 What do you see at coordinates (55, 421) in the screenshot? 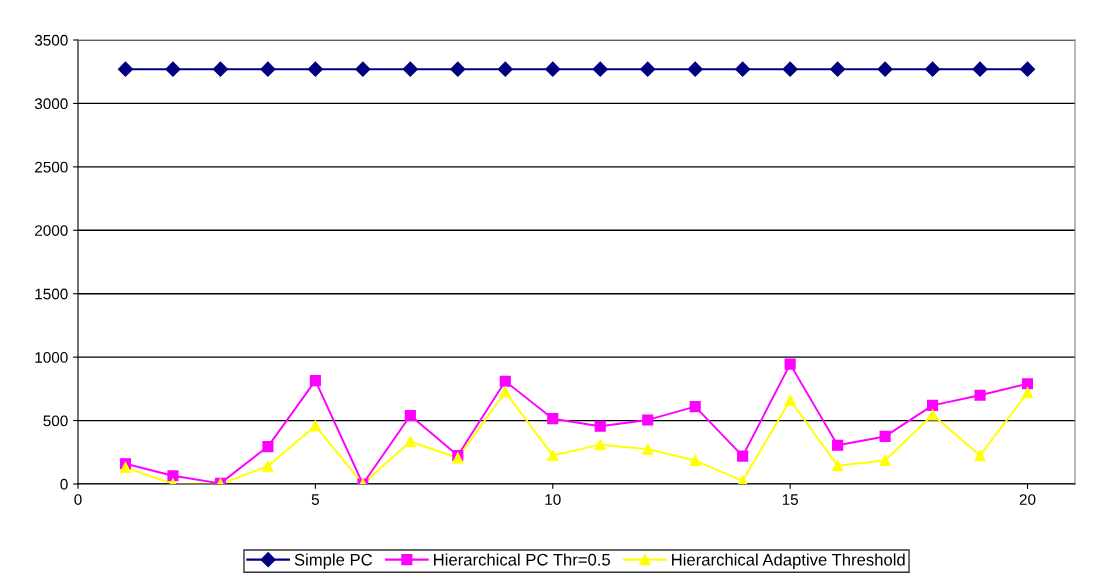
I see `y-tick-label: 500` at bounding box center [55, 421].